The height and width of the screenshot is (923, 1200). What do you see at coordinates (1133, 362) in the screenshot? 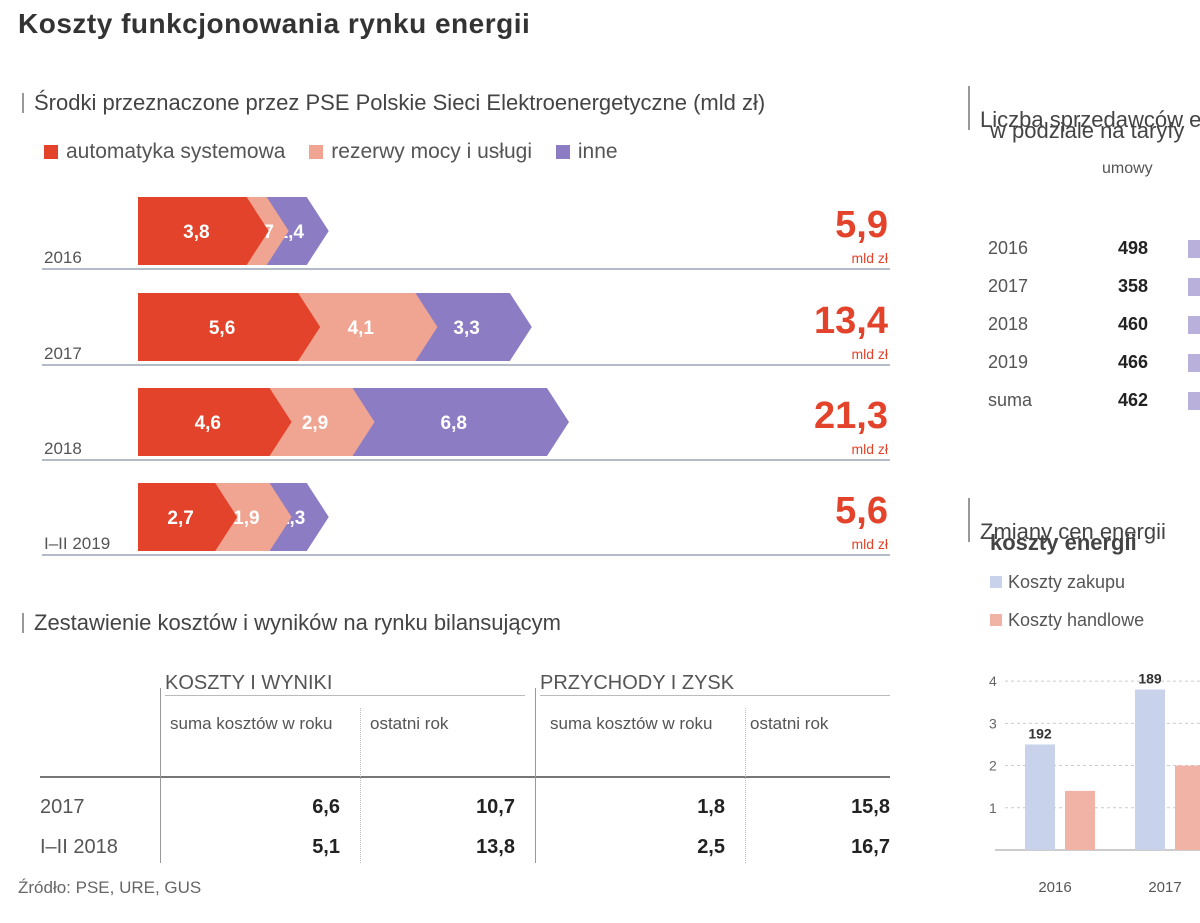
I see `right-row-value: 466` at bounding box center [1133, 362].